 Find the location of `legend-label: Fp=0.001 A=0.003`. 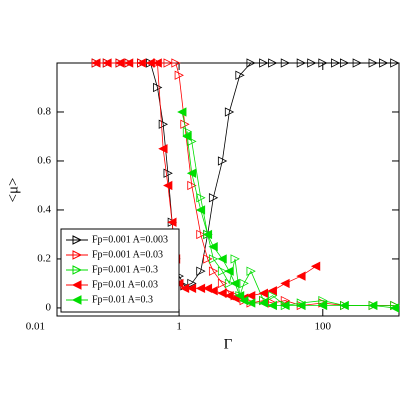

legend-label: Fp=0.001 A=0.003 is located at coordinates (130, 239).